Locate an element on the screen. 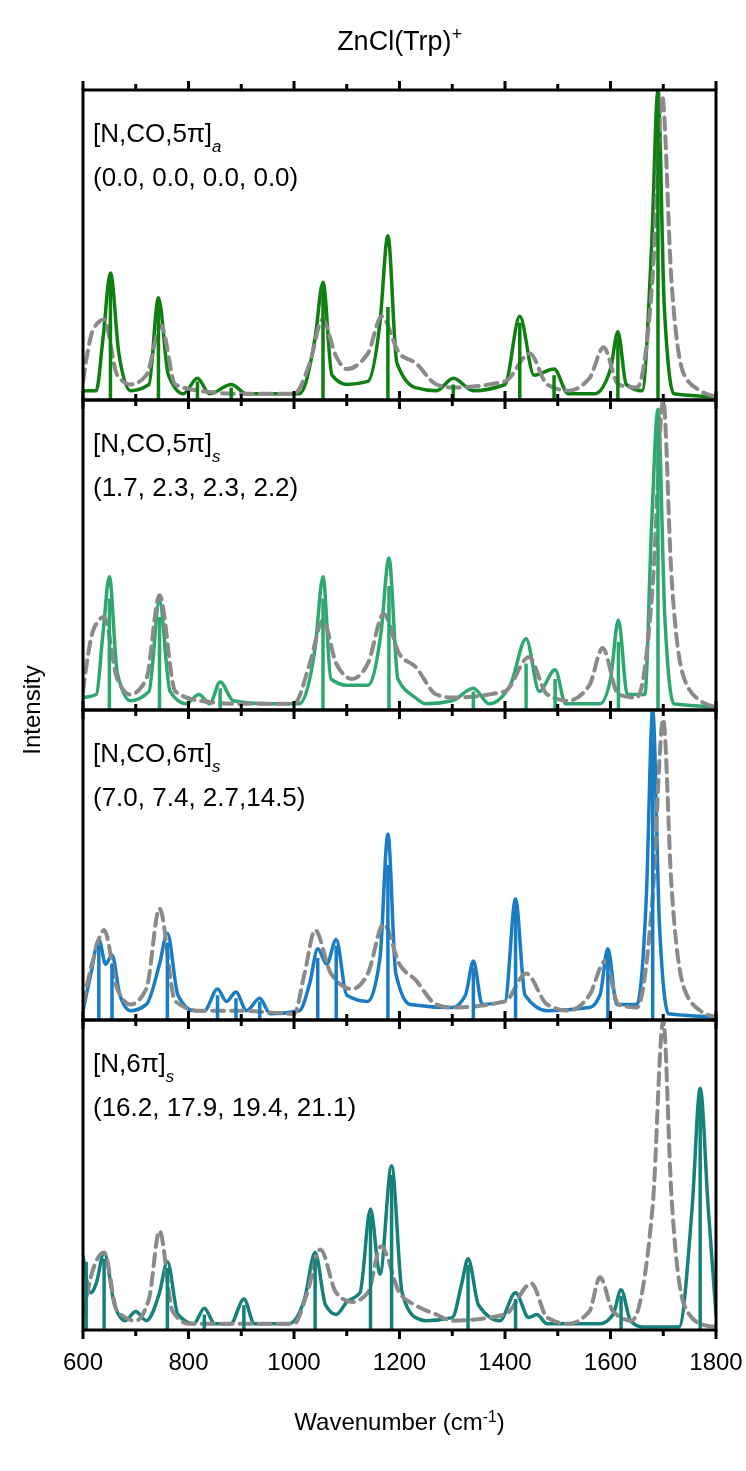 The width and height of the screenshot is (746, 1471). x-axis-title: Wavenumber (cm$^{-1}$) is located at coordinates (399, 1421).